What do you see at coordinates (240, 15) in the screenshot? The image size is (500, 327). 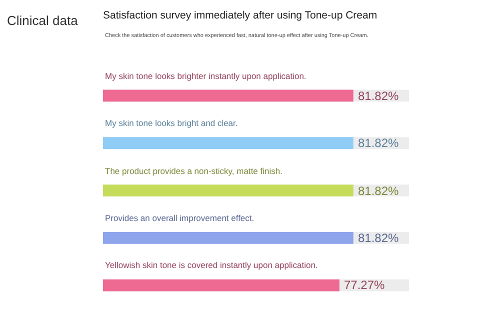 I see `chart-title: Satisfaction survey immediately after using Tone-up Cream` at bounding box center [240, 15].